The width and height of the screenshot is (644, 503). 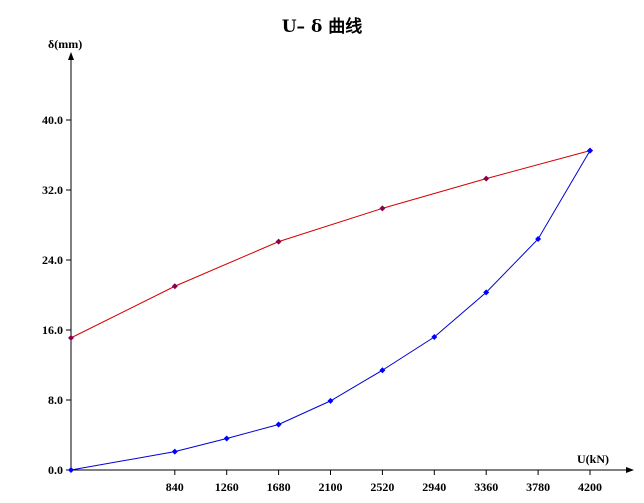 What do you see at coordinates (630, 470) in the screenshot?
I see `x-axis-arrow` at bounding box center [630, 470].